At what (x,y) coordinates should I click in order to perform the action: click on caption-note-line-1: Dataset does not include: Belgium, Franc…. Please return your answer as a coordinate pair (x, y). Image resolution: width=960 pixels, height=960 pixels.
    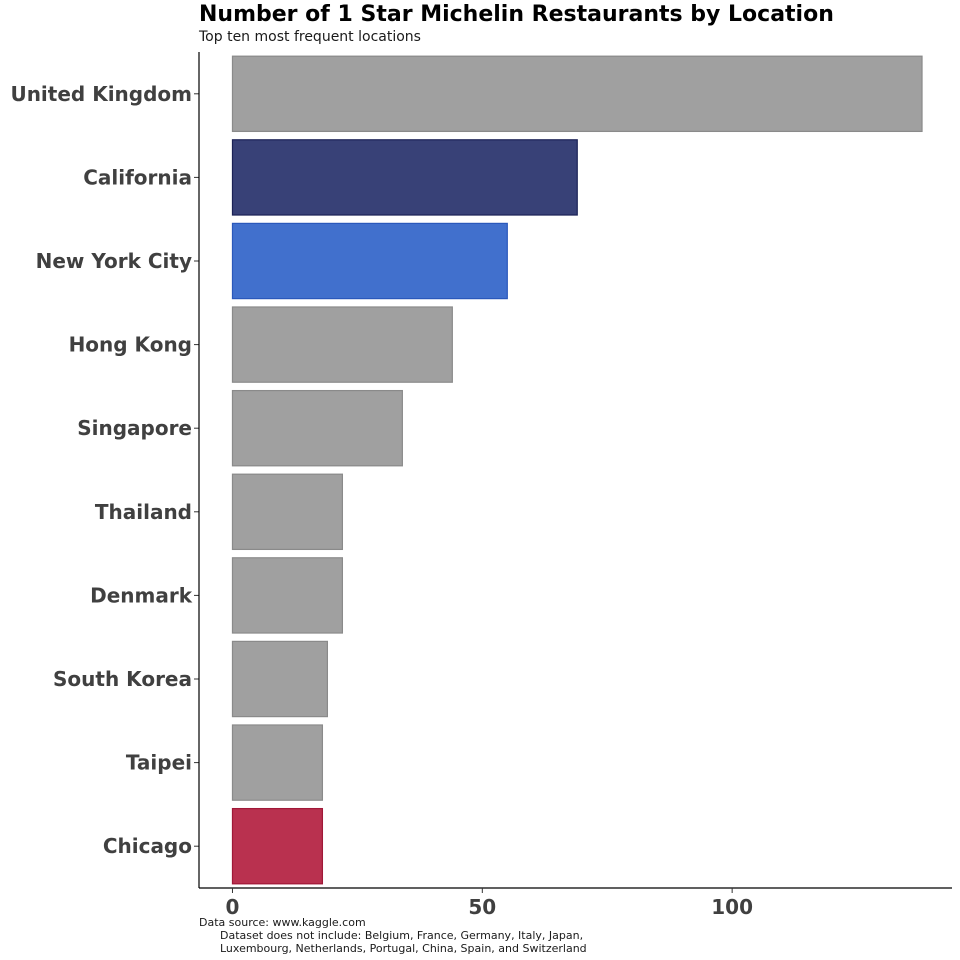
    Looking at the image, I should click on (402, 935).